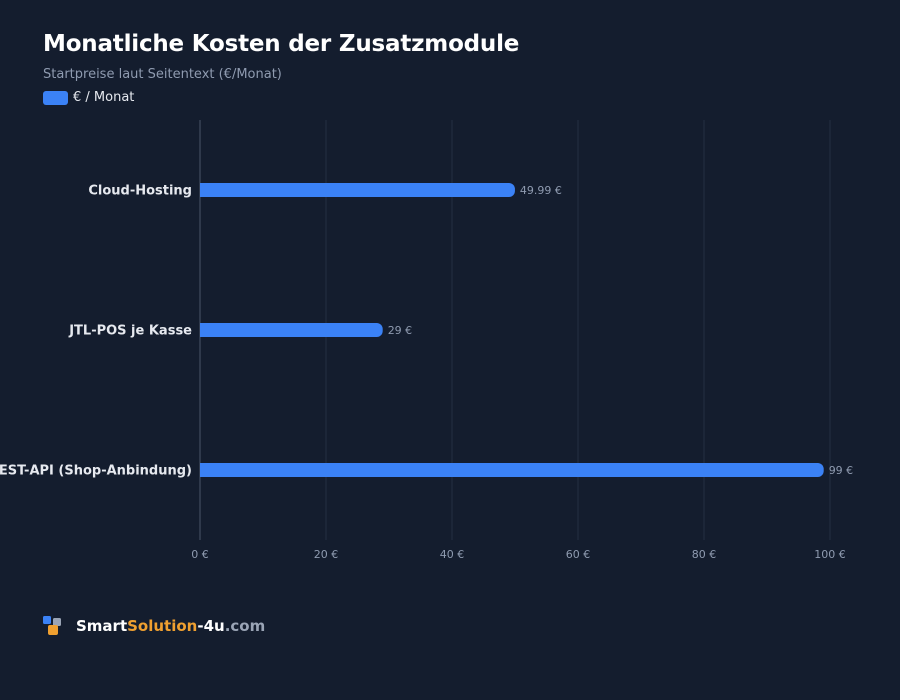 This screenshot has width=900, height=700. I want to click on x-tick-label: 20 €, so click(326, 554).